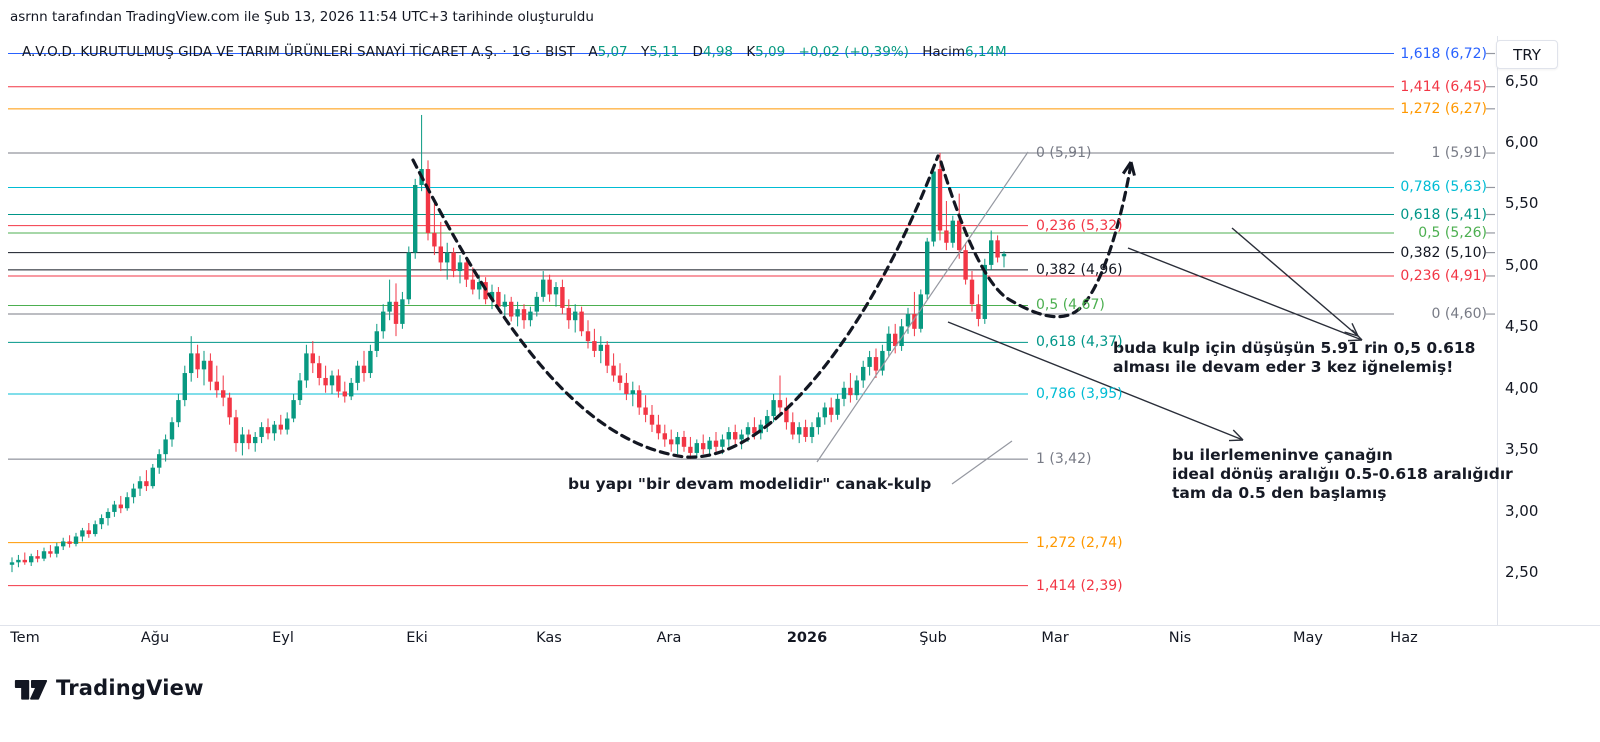 This screenshot has height=742, width=1600. Describe the element at coordinates (130, 688) in the screenshot. I see `tradingview-logo-text: TradingView` at that location.